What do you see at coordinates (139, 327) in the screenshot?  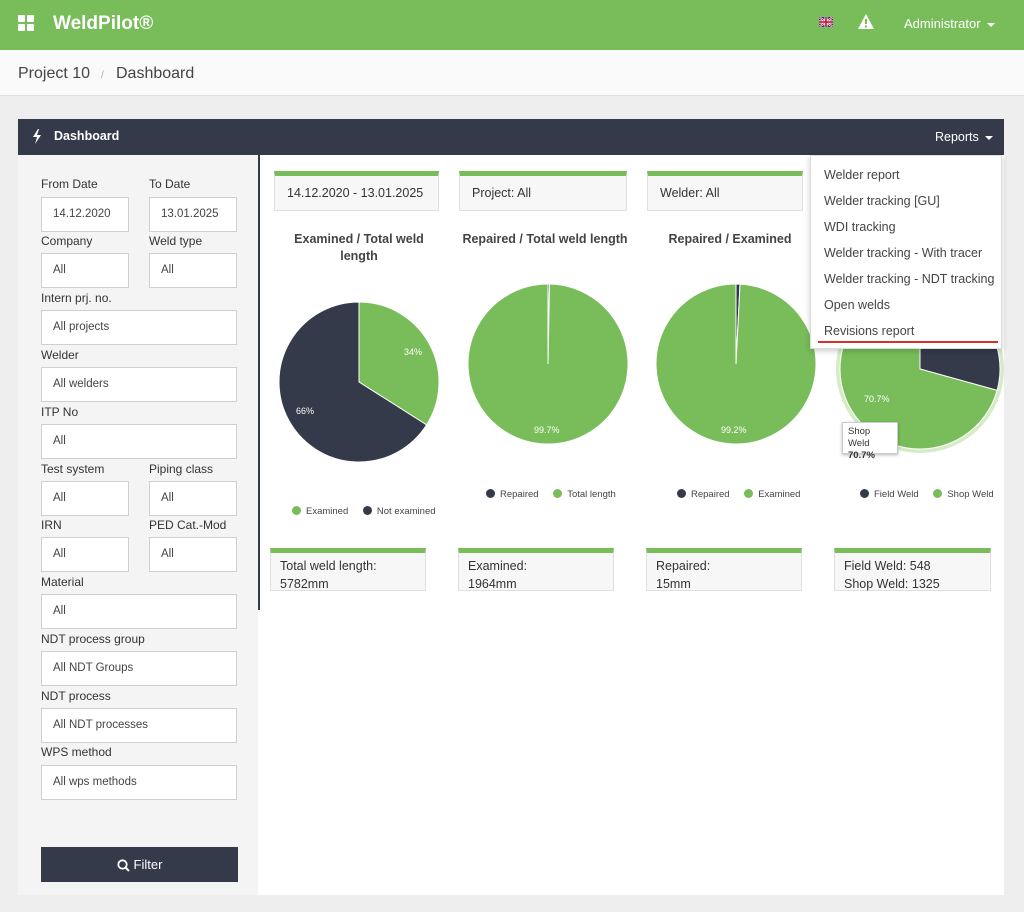 I see `intern-prj-select: All projects` at bounding box center [139, 327].